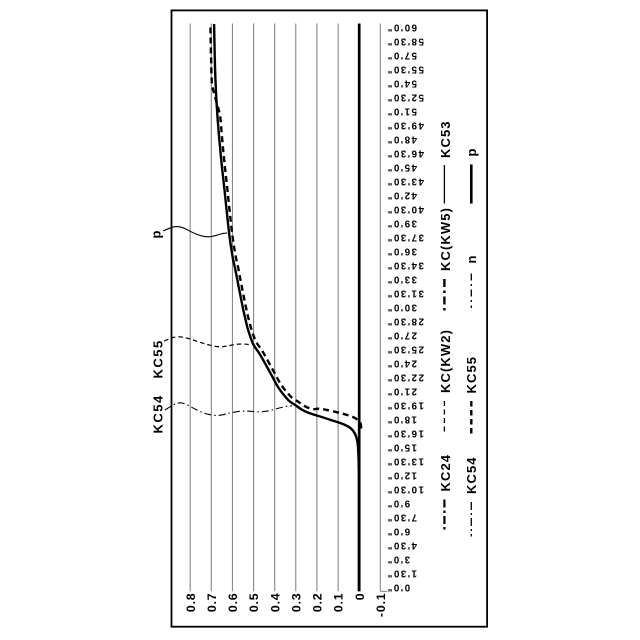 Image resolution: width=640 pixels, height=640 pixels. I want to click on svg-text: 42'0", so click(401, 195).